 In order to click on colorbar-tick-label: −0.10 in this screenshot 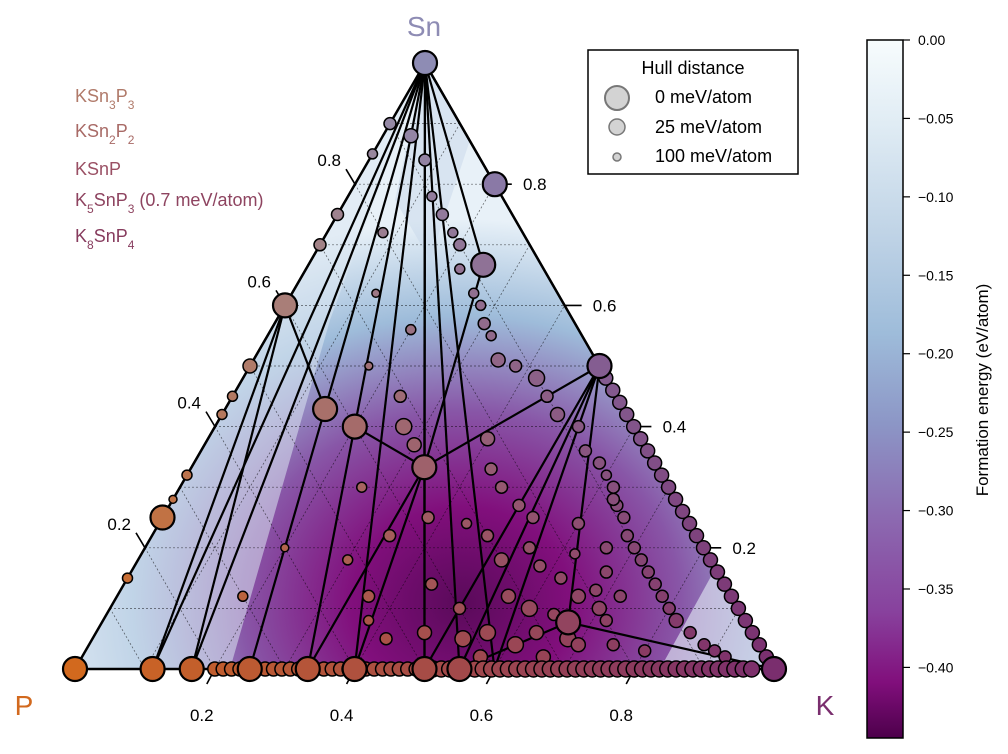, I will do `click(936, 197)`.